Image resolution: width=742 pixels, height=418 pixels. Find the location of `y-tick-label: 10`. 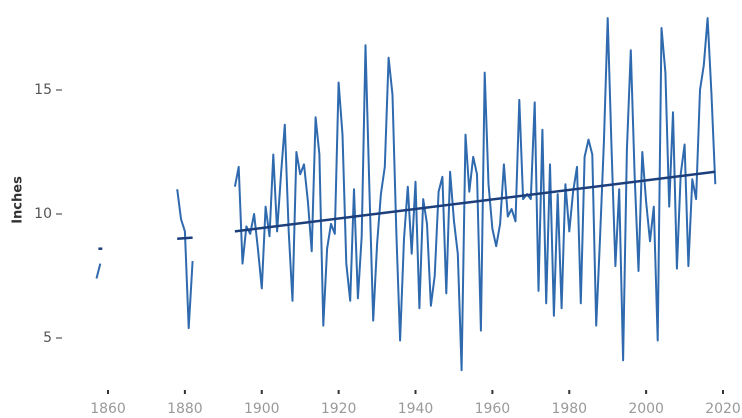

y-tick-label: 10 is located at coordinates (43, 214).